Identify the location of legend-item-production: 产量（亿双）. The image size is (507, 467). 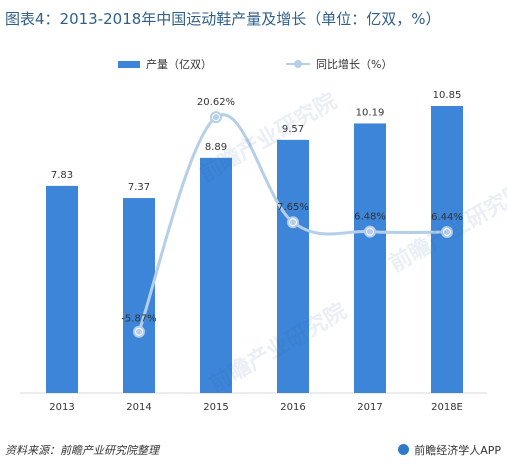
(165, 64).